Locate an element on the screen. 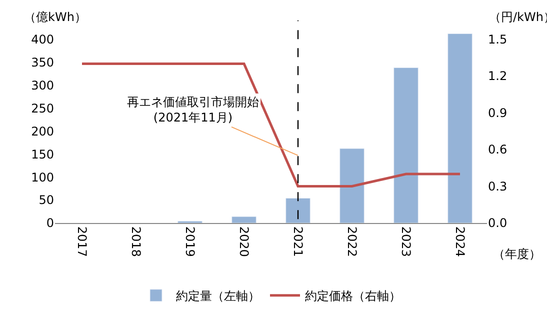 This screenshot has height=322, width=547. y2-tick-label: 1.5 is located at coordinates (498, 39).